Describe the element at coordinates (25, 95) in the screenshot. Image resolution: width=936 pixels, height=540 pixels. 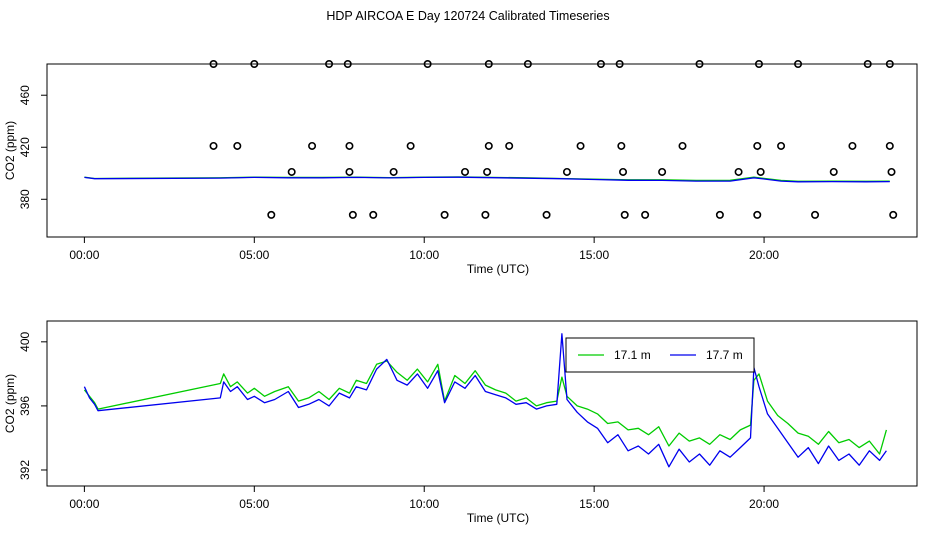
I see `panel1-y-tick-label: 460` at that location.